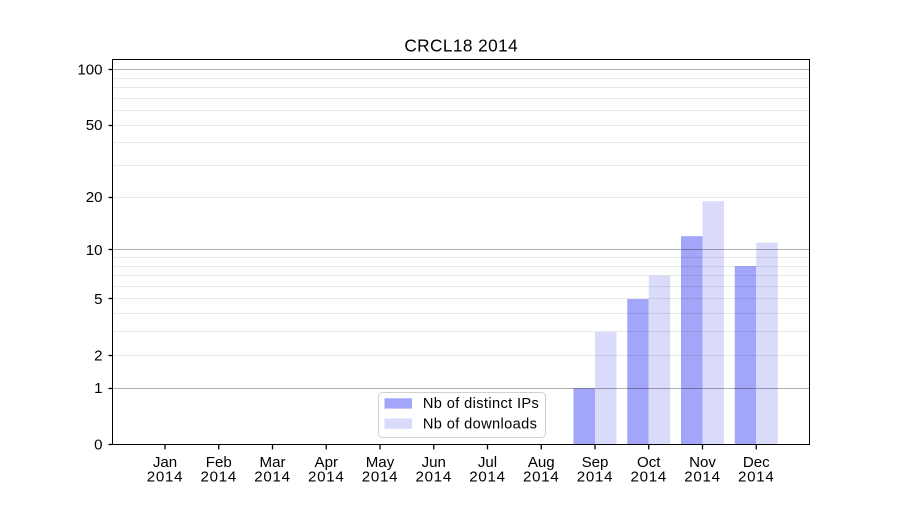 The width and height of the screenshot is (900, 505). Describe the element at coordinates (94, 250) in the screenshot. I see `svg-text: 10` at that location.